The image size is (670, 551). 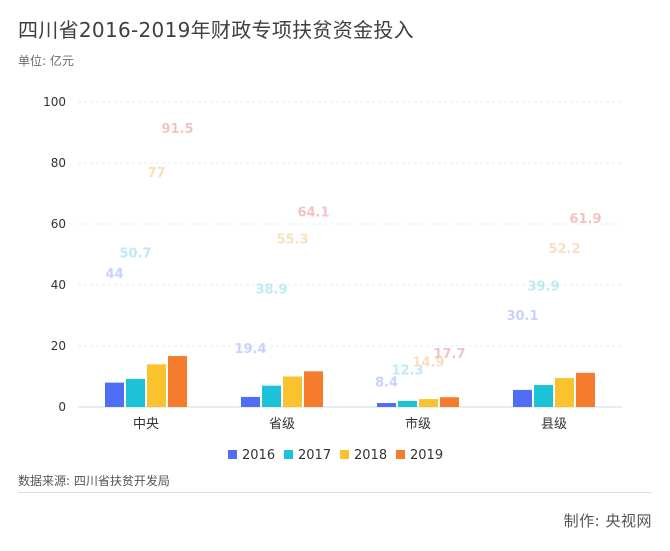 What do you see at coordinates (58, 346) in the screenshot?
I see `y-tick-label: 20` at bounding box center [58, 346].